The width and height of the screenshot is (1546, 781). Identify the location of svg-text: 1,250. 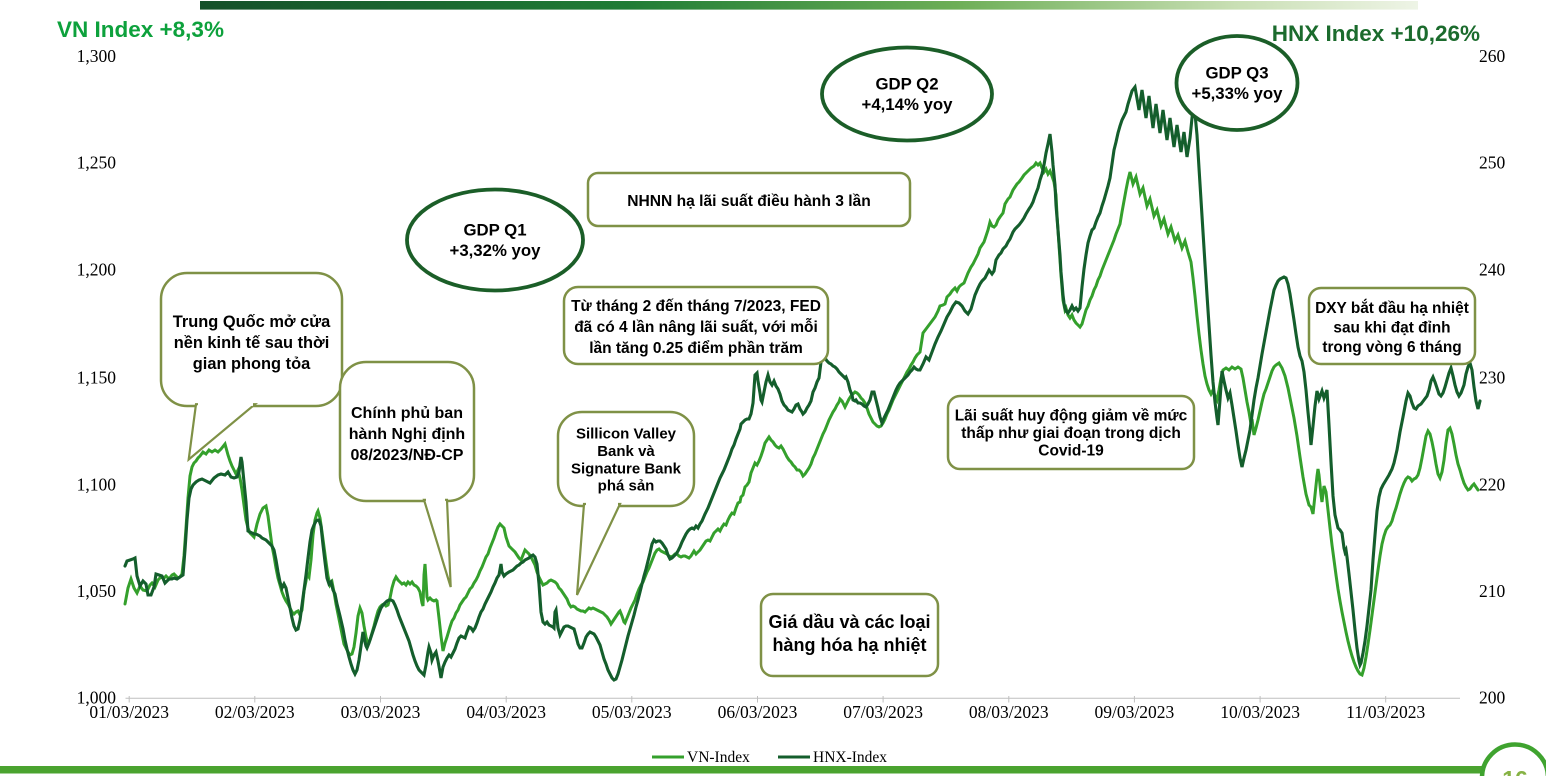
(97, 163).